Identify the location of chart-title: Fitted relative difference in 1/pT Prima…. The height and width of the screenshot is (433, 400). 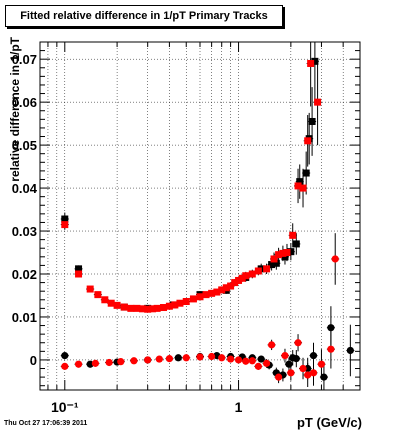
(144, 16).